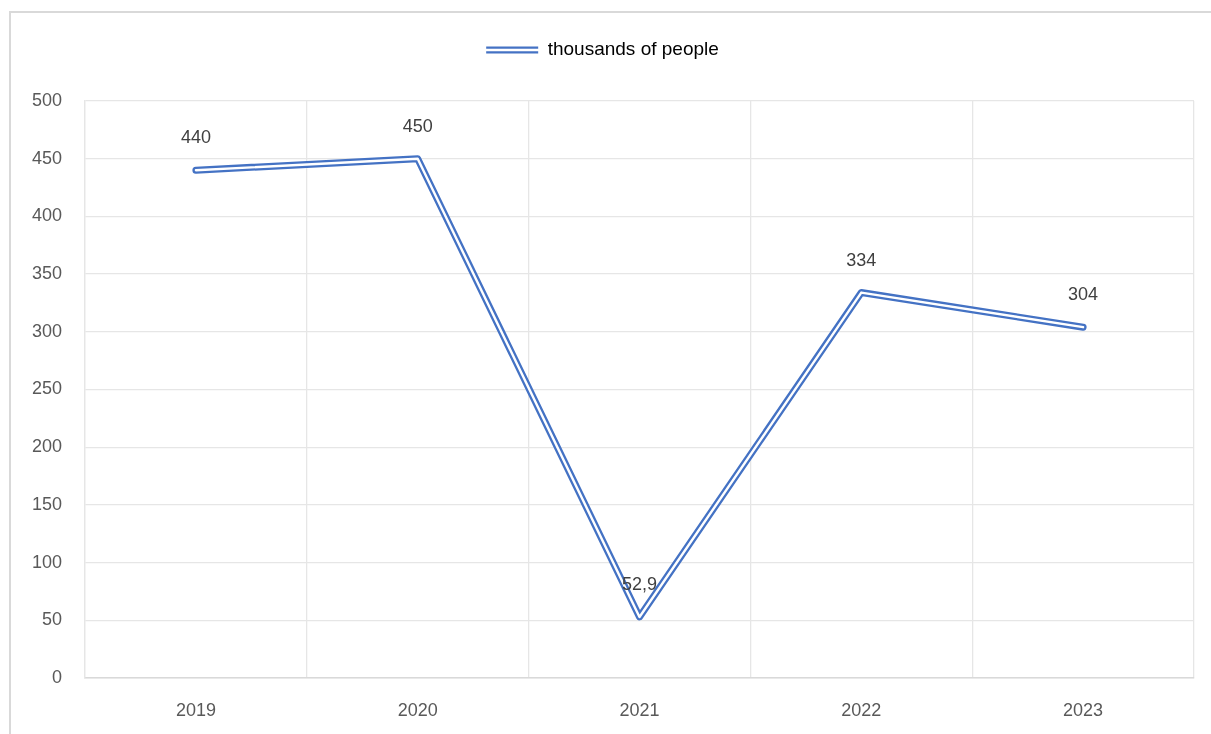 This screenshot has height=734, width=1211. What do you see at coordinates (46, 99) in the screenshot?
I see `y-tick-label: 500` at bounding box center [46, 99].